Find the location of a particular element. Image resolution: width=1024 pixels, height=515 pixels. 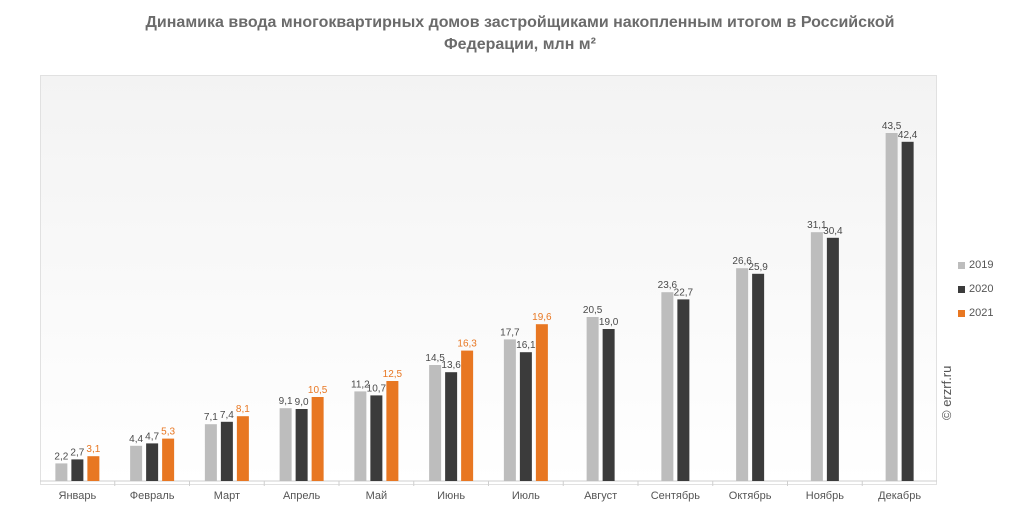

legend-item-2020: 2020 is located at coordinates (975, 289).